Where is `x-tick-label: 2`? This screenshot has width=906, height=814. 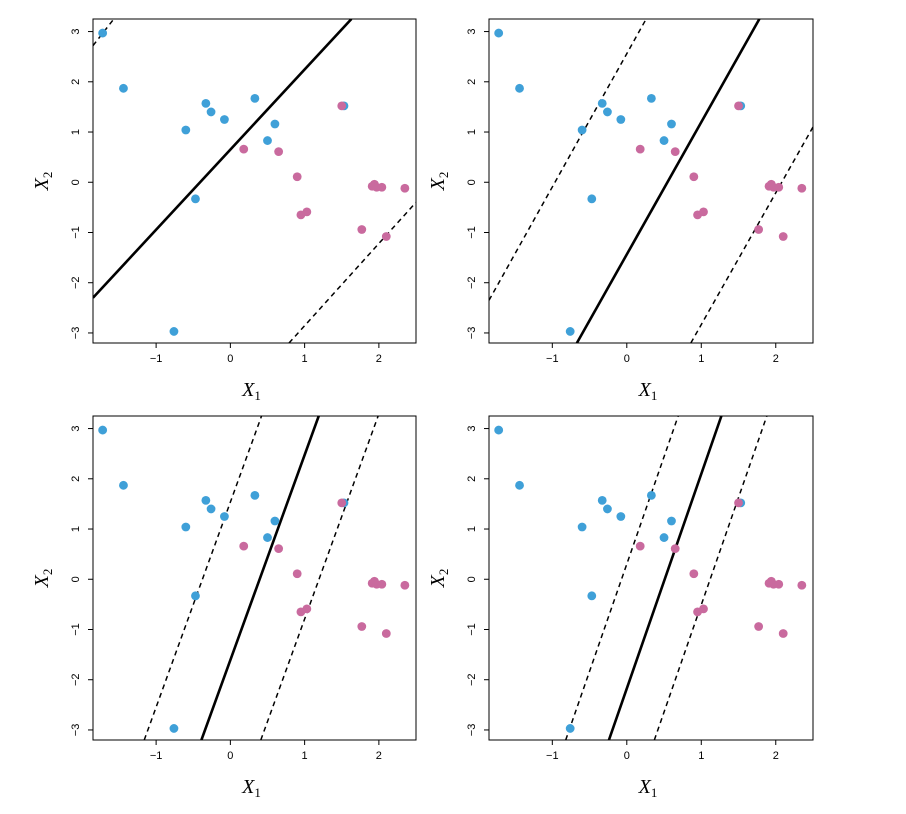
x-tick-label: 2 is located at coordinates (776, 359).